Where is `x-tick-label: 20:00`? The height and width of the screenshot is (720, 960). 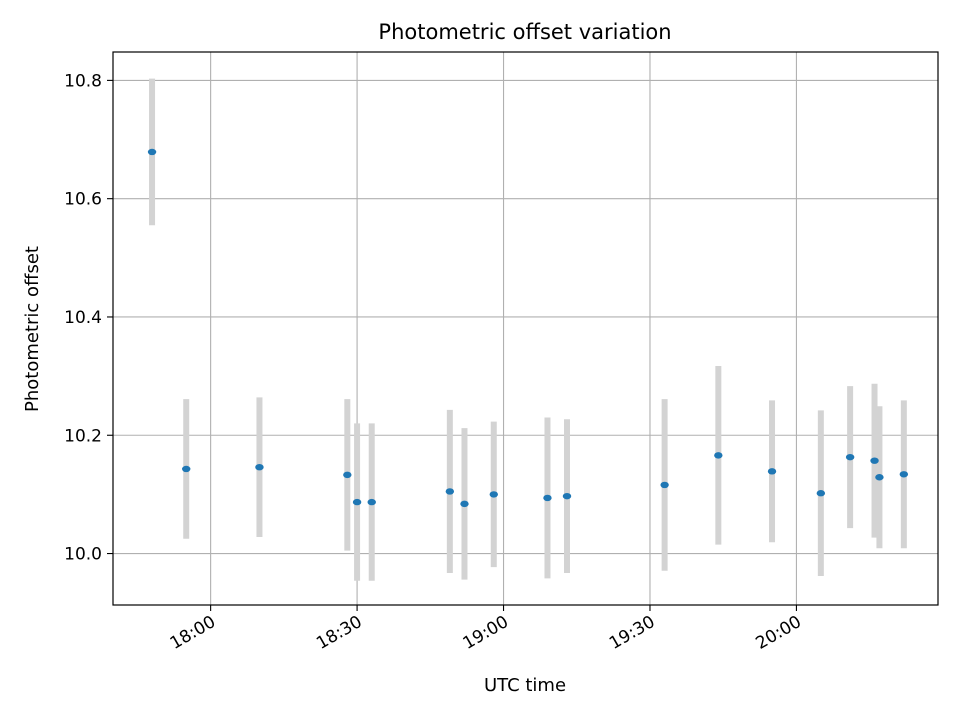
x-tick-label: 20:00 is located at coordinates (778, 633).